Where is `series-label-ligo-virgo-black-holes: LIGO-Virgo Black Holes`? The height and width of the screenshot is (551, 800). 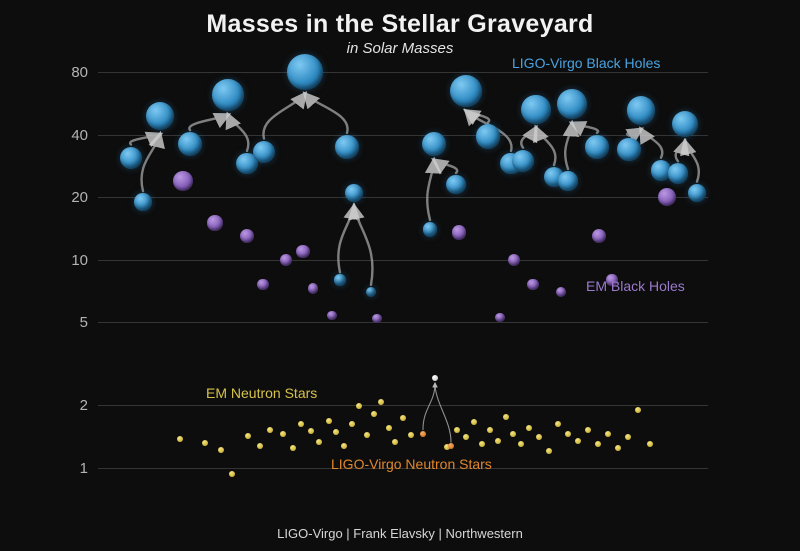 series-label-ligo-virgo-black-holes: LIGO-Virgo Black Holes is located at coordinates (586, 63).